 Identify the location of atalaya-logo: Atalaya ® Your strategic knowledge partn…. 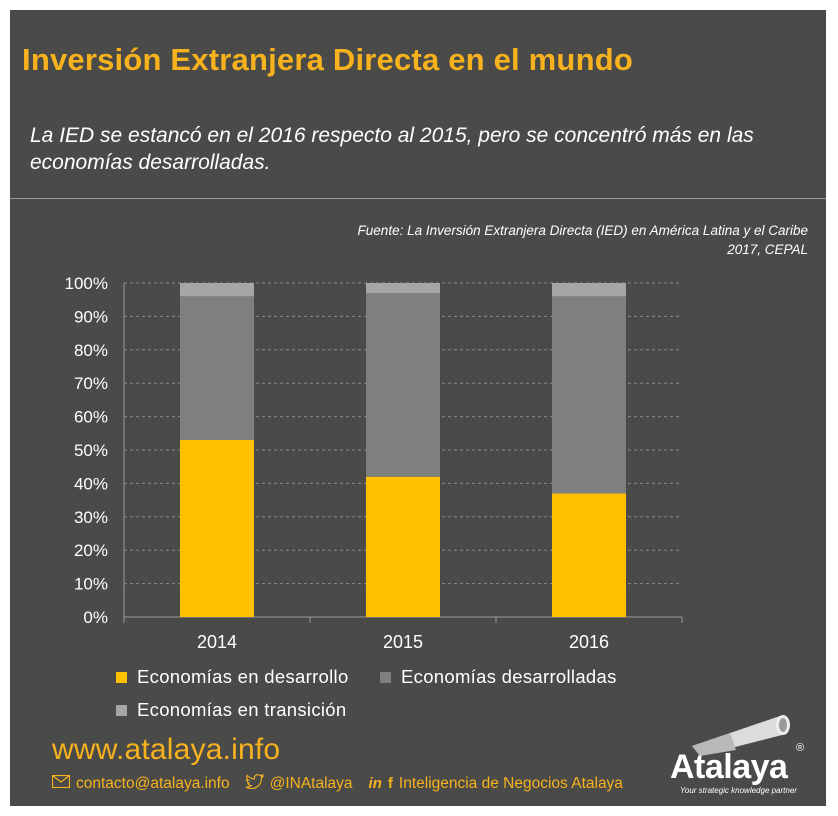
(740, 755).